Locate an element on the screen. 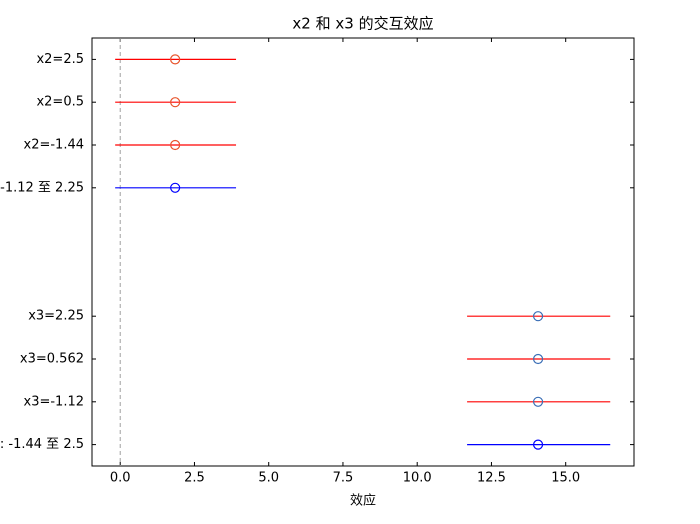  x-tick-label: 0.0 is located at coordinates (120, 478).